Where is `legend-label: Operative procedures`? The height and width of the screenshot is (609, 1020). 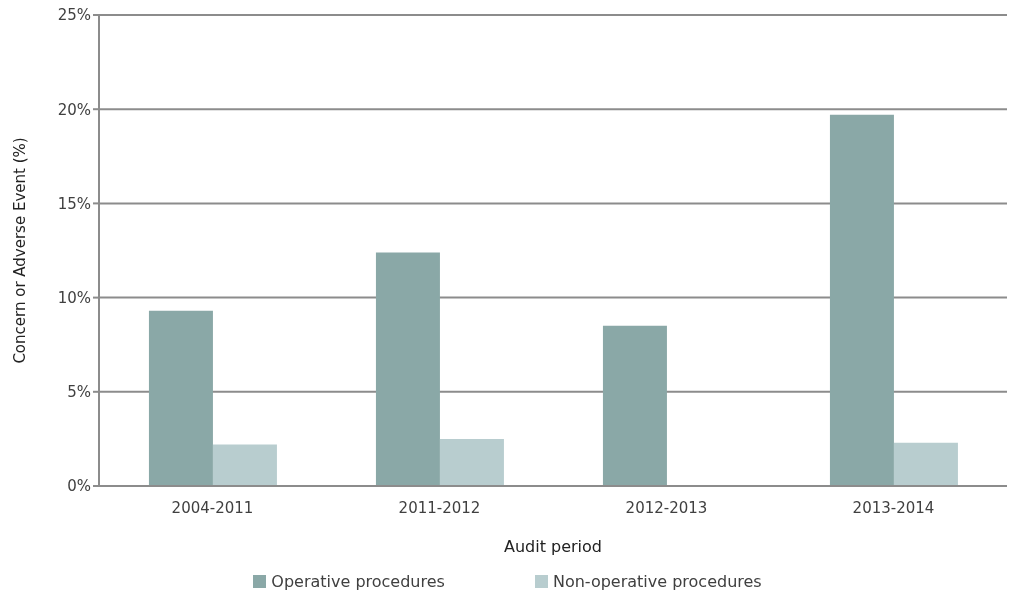
legend-label: Operative procedures is located at coordinates (358, 581).